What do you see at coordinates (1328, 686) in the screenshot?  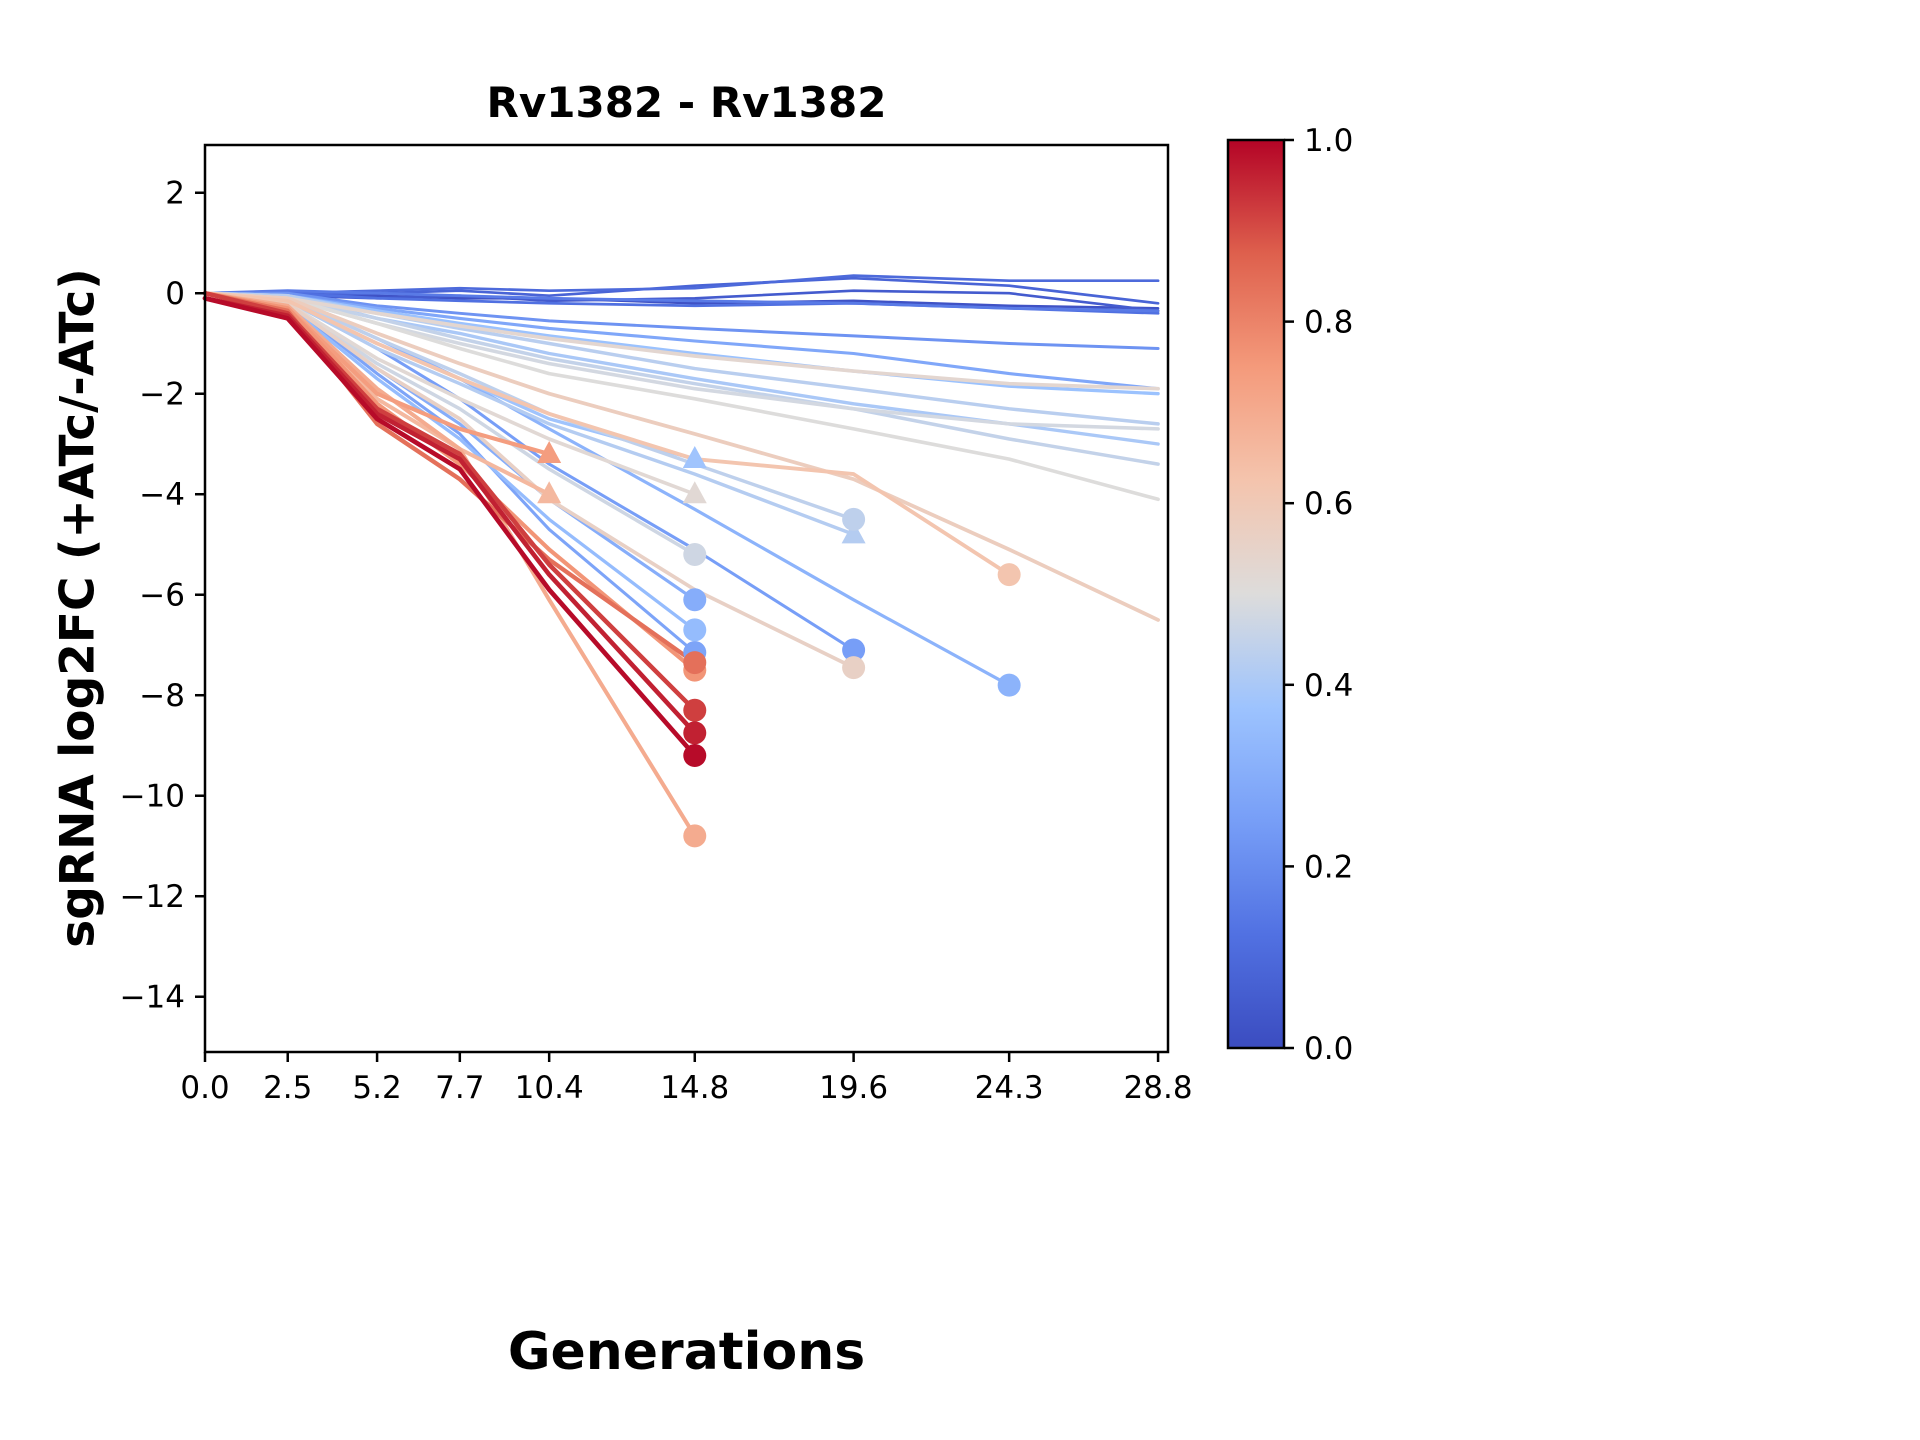 I see `colorbar-tick-label: 0.4` at bounding box center [1328, 686].